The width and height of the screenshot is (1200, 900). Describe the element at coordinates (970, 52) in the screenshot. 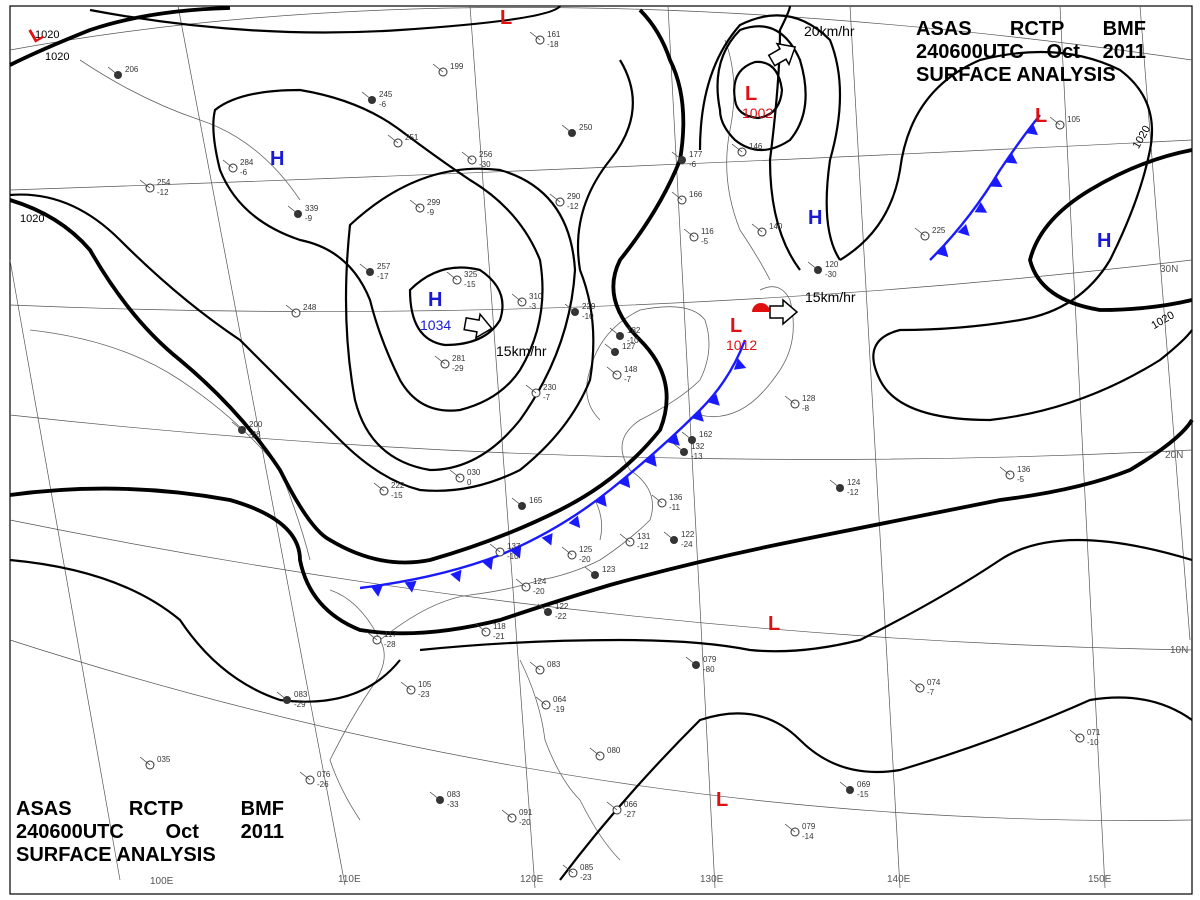

I see `header-time: 240600UTC` at that location.